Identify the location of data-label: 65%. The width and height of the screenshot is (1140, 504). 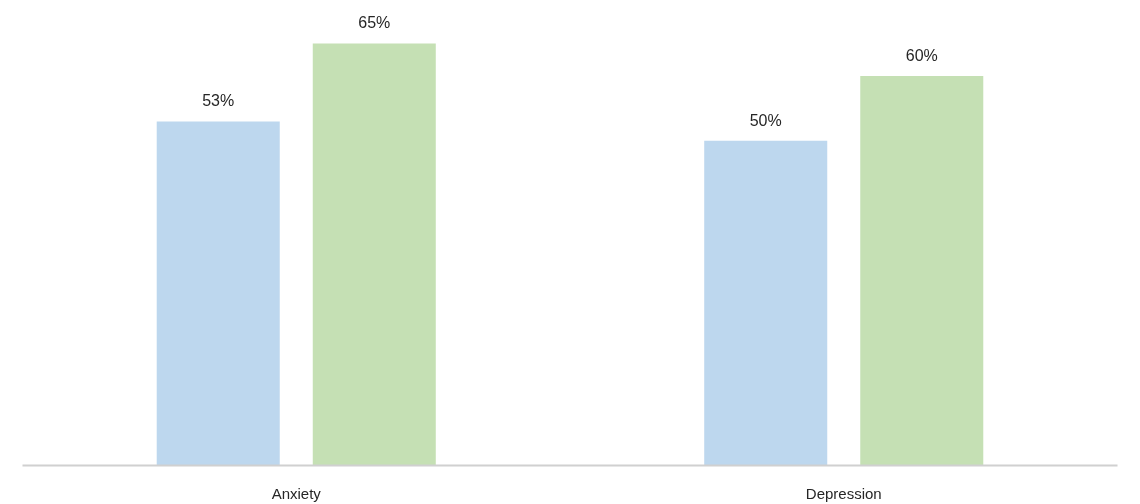
(374, 23).